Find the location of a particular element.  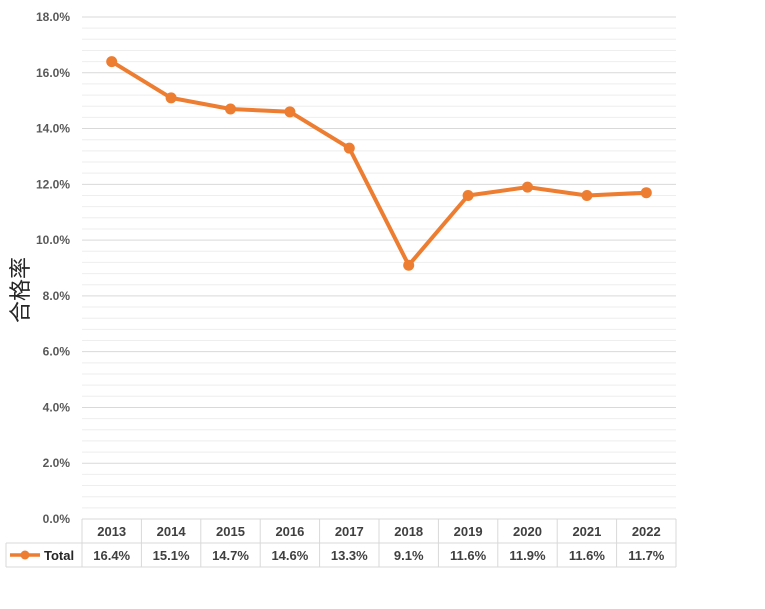

x-category-label: 2019 is located at coordinates (468, 531).